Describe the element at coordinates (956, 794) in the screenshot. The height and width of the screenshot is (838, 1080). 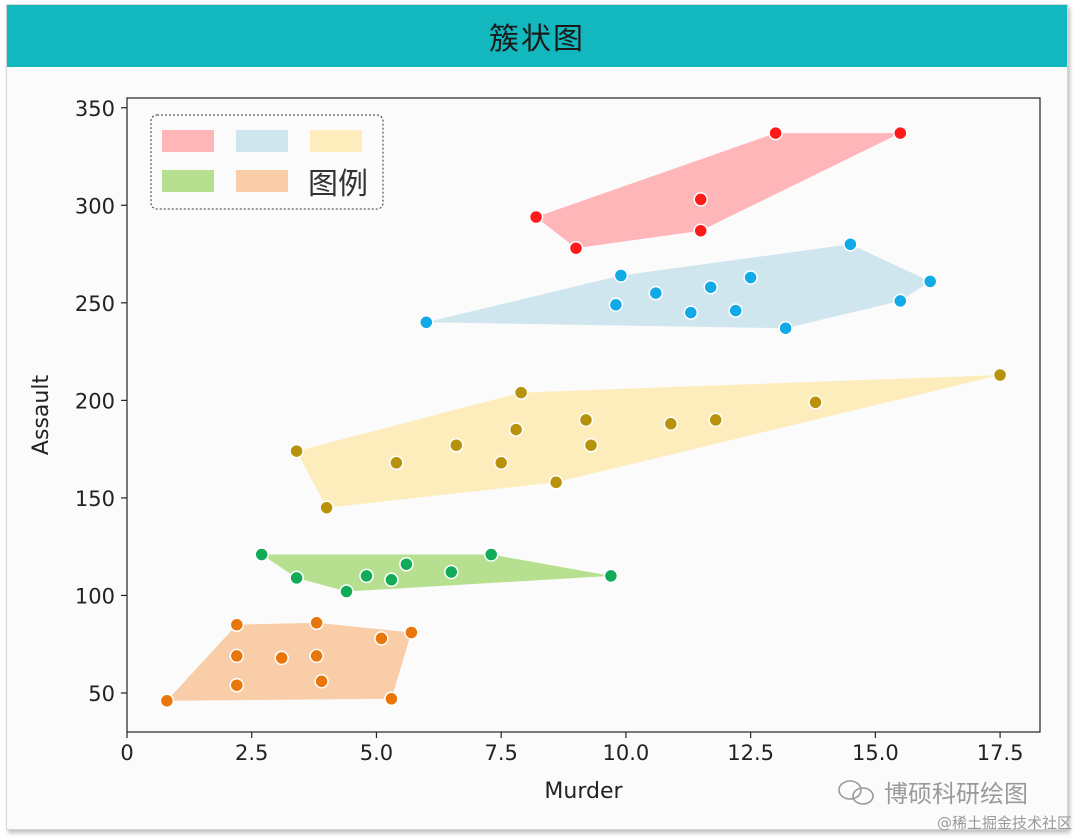
I see `watermark-brand: 博硕科研绘图` at that location.